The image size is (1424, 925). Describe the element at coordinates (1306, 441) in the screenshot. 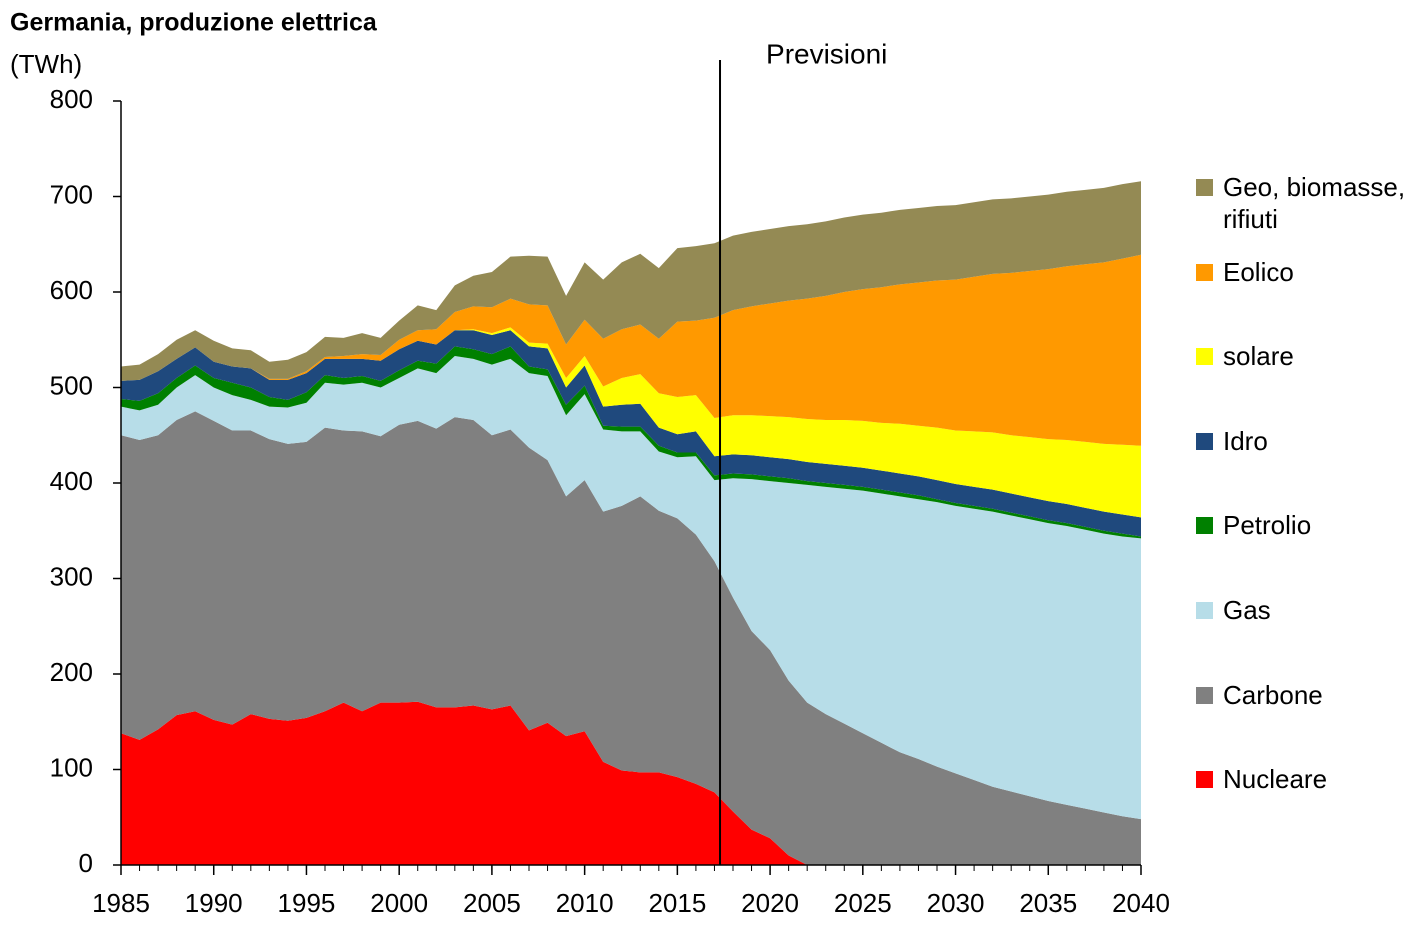

I see `legend-item: Idro` at that location.